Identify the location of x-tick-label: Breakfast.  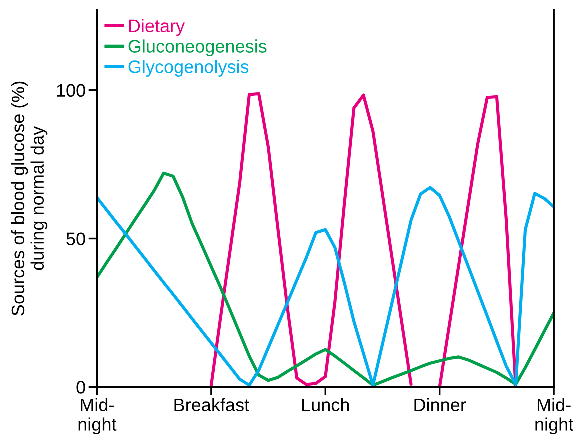
(212, 405).